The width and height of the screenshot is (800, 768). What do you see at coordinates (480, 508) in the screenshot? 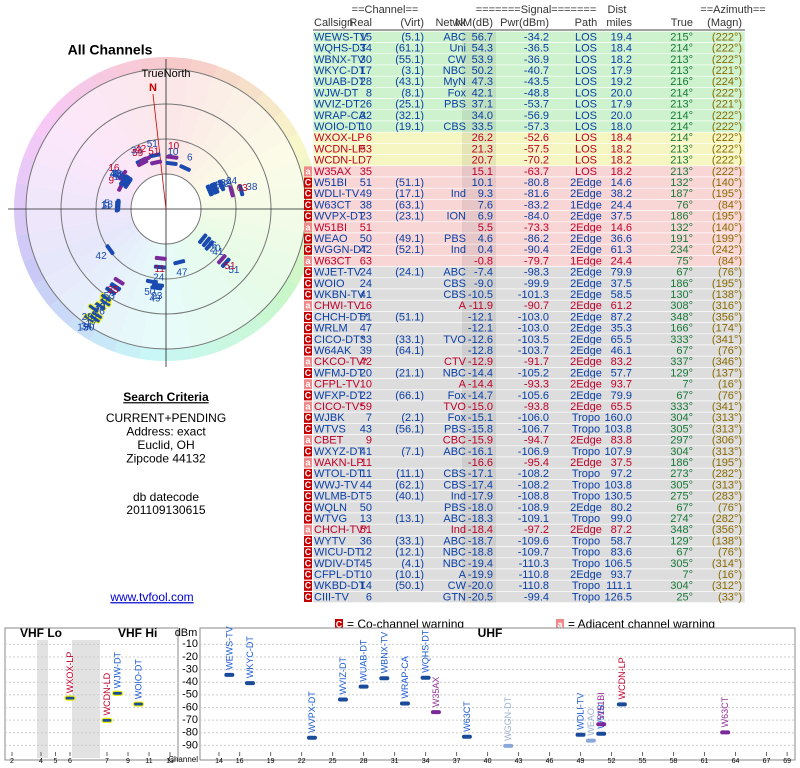
I see `cell: -18.0` at bounding box center [480, 508].